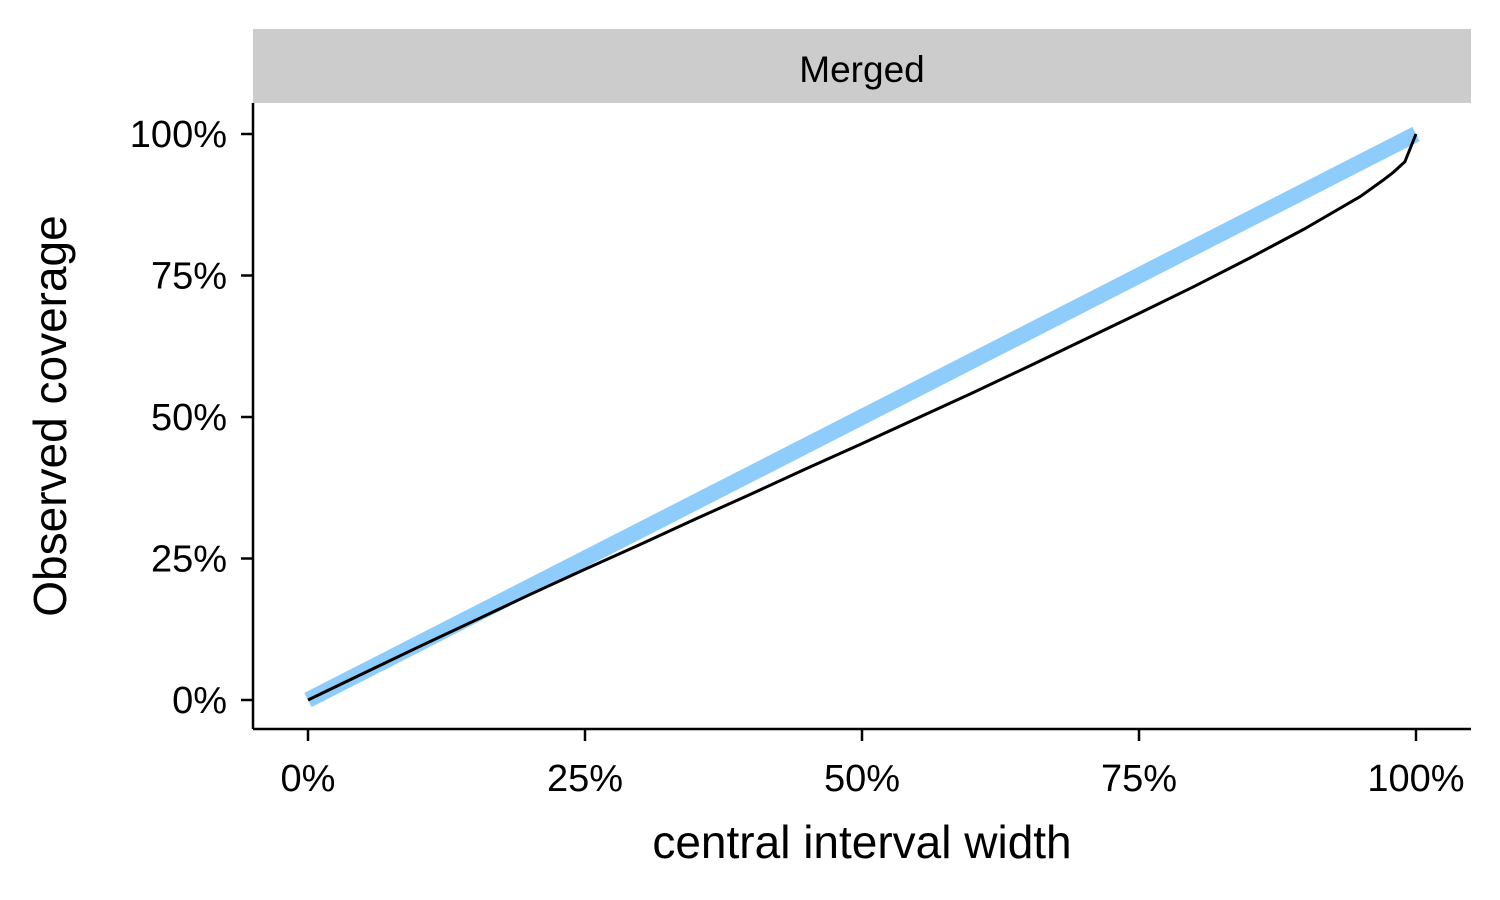 This screenshot has height=900, width=1500. What do you see at coordinates (585, 779) in the screenshot?
I see `x-tick-label: 25%` at bounding box center [585, 779].